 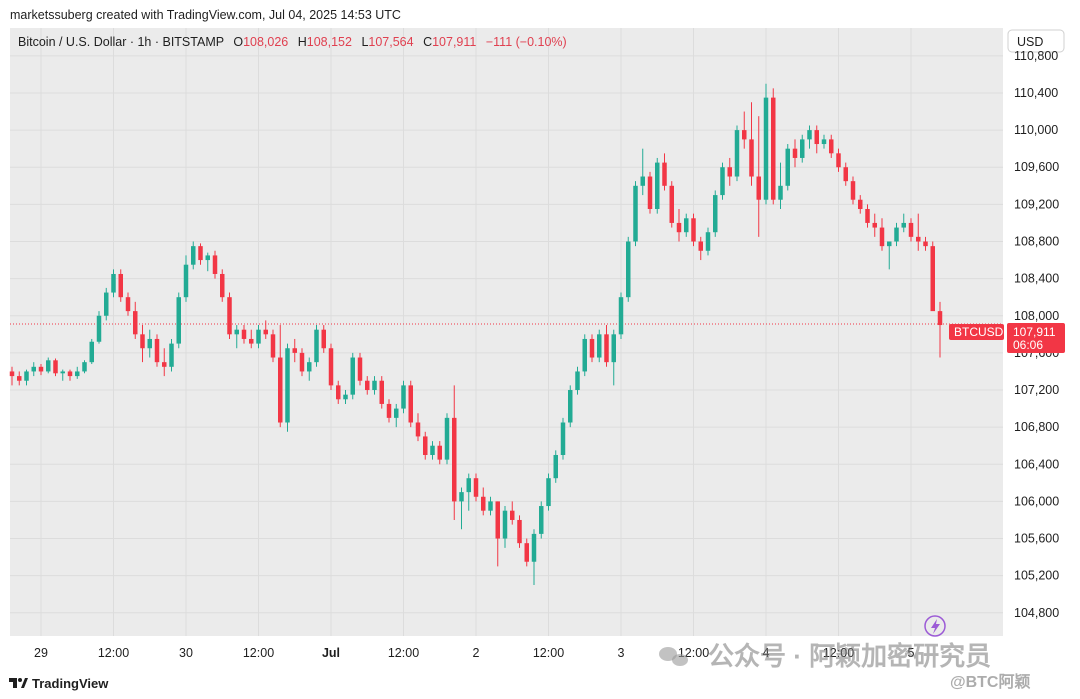 I want to click on y-tick-label: 106,000, so click(x=1036, y=501).